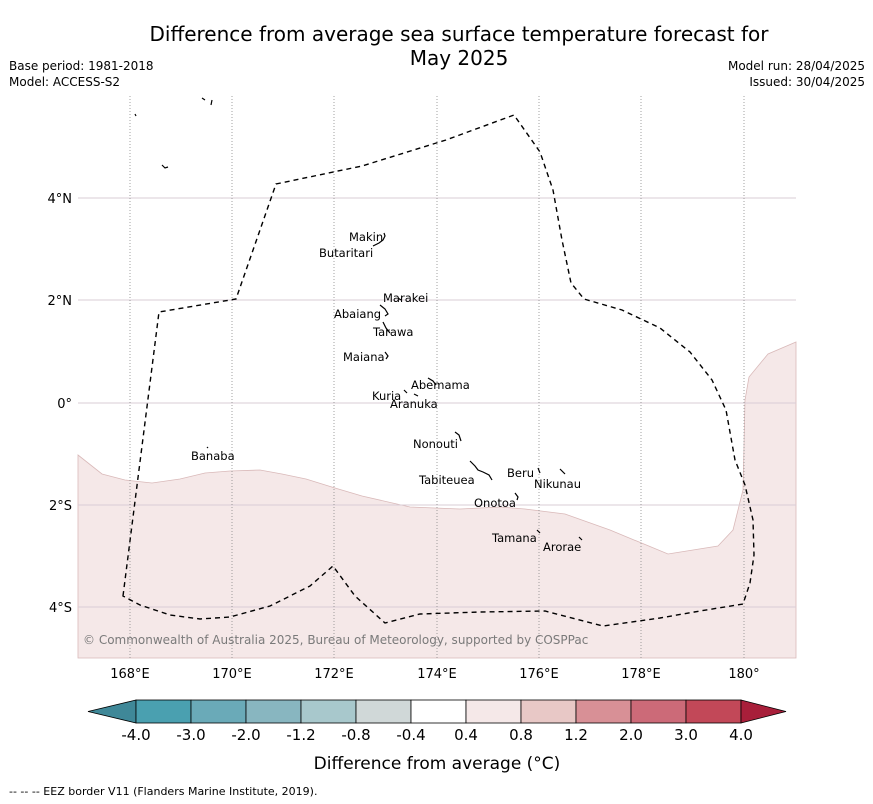 This screenshot has width=873, height=804. What do you see at coordinates (366, 237) in the screenshot?
I see `island-label-makin: Makin` at bounding box center [366, 237].